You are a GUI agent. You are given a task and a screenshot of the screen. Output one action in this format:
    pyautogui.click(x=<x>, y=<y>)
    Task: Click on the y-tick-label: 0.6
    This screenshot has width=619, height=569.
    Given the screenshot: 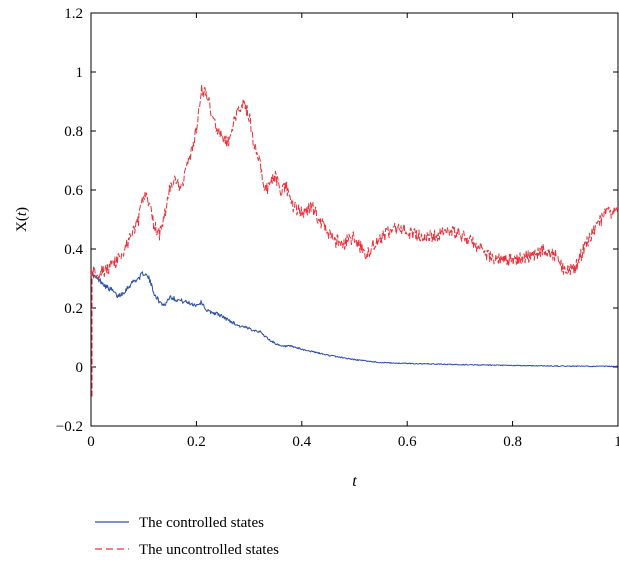 What is the action you would take?
    pyautogui.click(x=73, y=191)
    